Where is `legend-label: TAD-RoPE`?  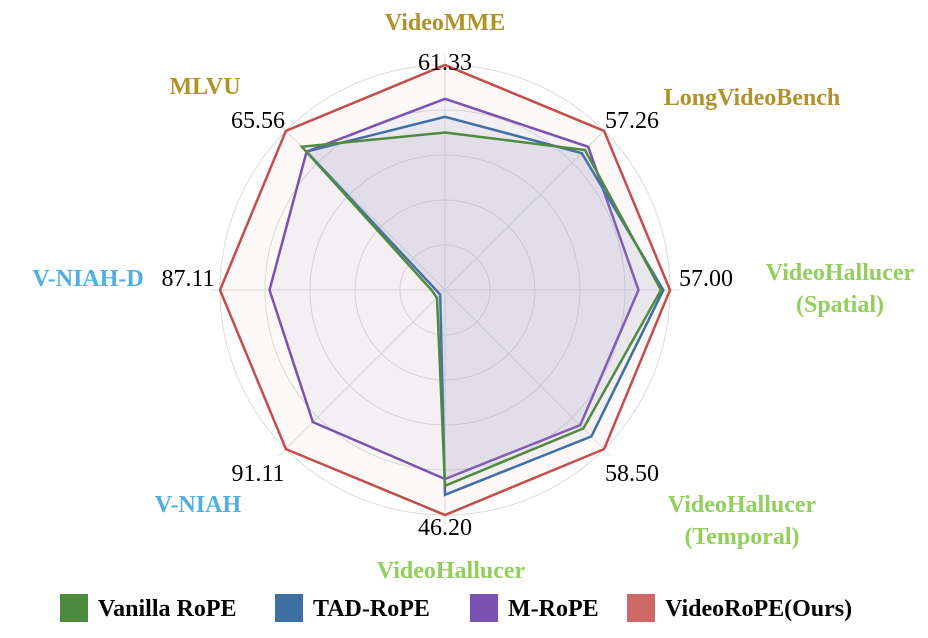 legend-label: TAD-RoPE is located at coordinates (371, 609).